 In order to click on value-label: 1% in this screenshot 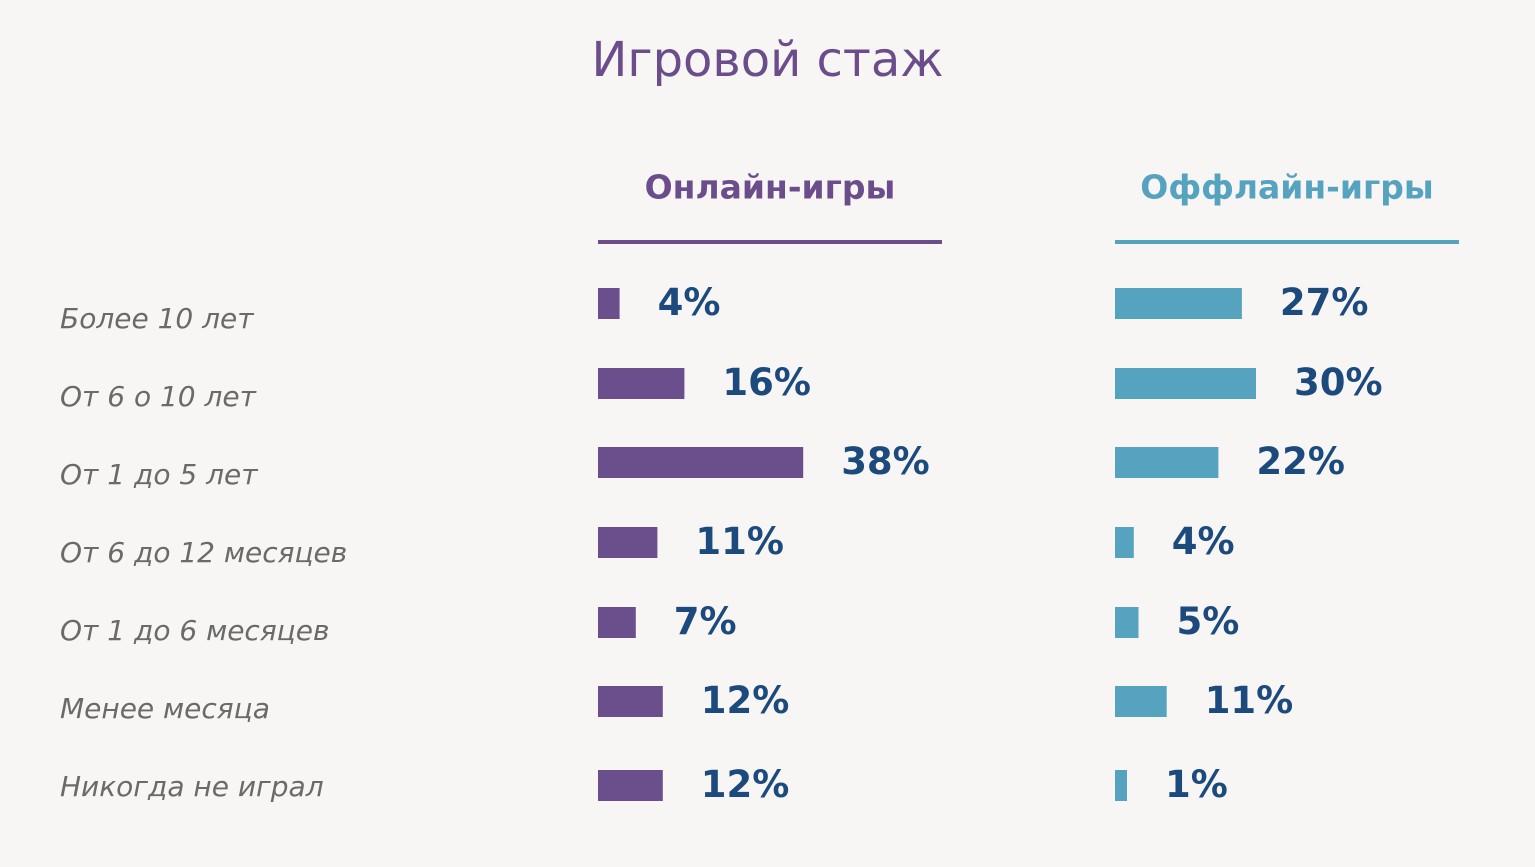, I will do `click(1196, 784)`.